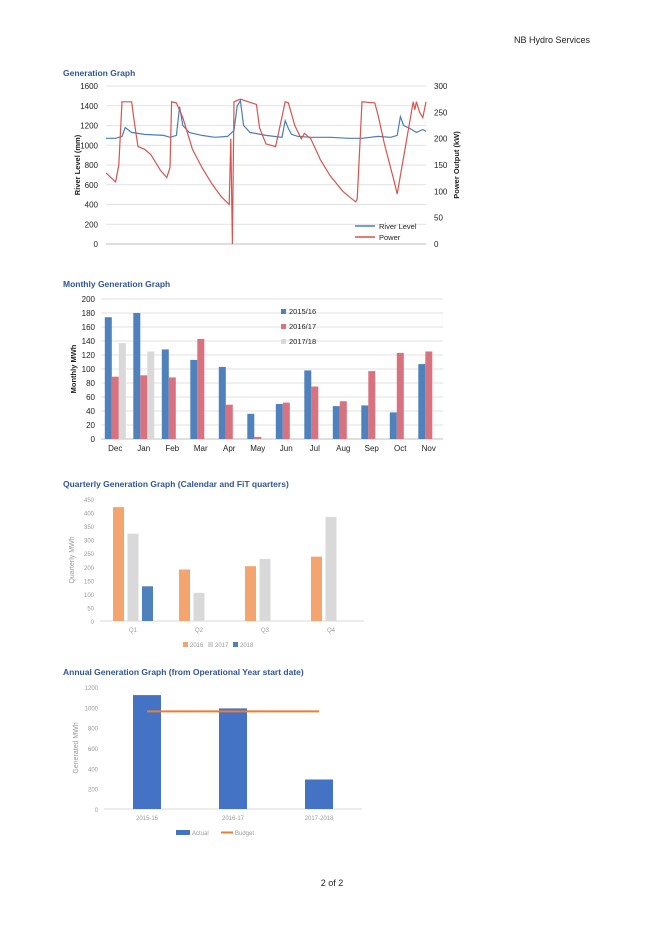  I want to click on legend-label: 2018, so click(247, 646).